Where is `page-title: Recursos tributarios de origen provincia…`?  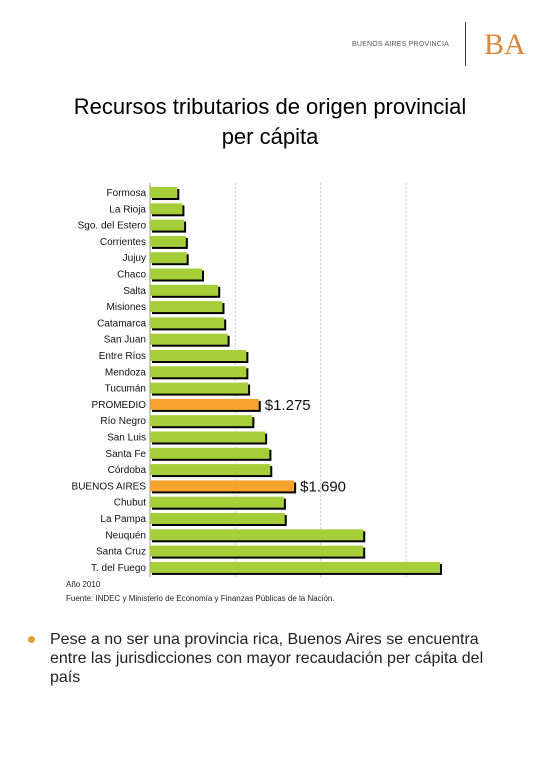 page-title: Recursos tributarios de origen provincia… is located at coordinates (270, 122).